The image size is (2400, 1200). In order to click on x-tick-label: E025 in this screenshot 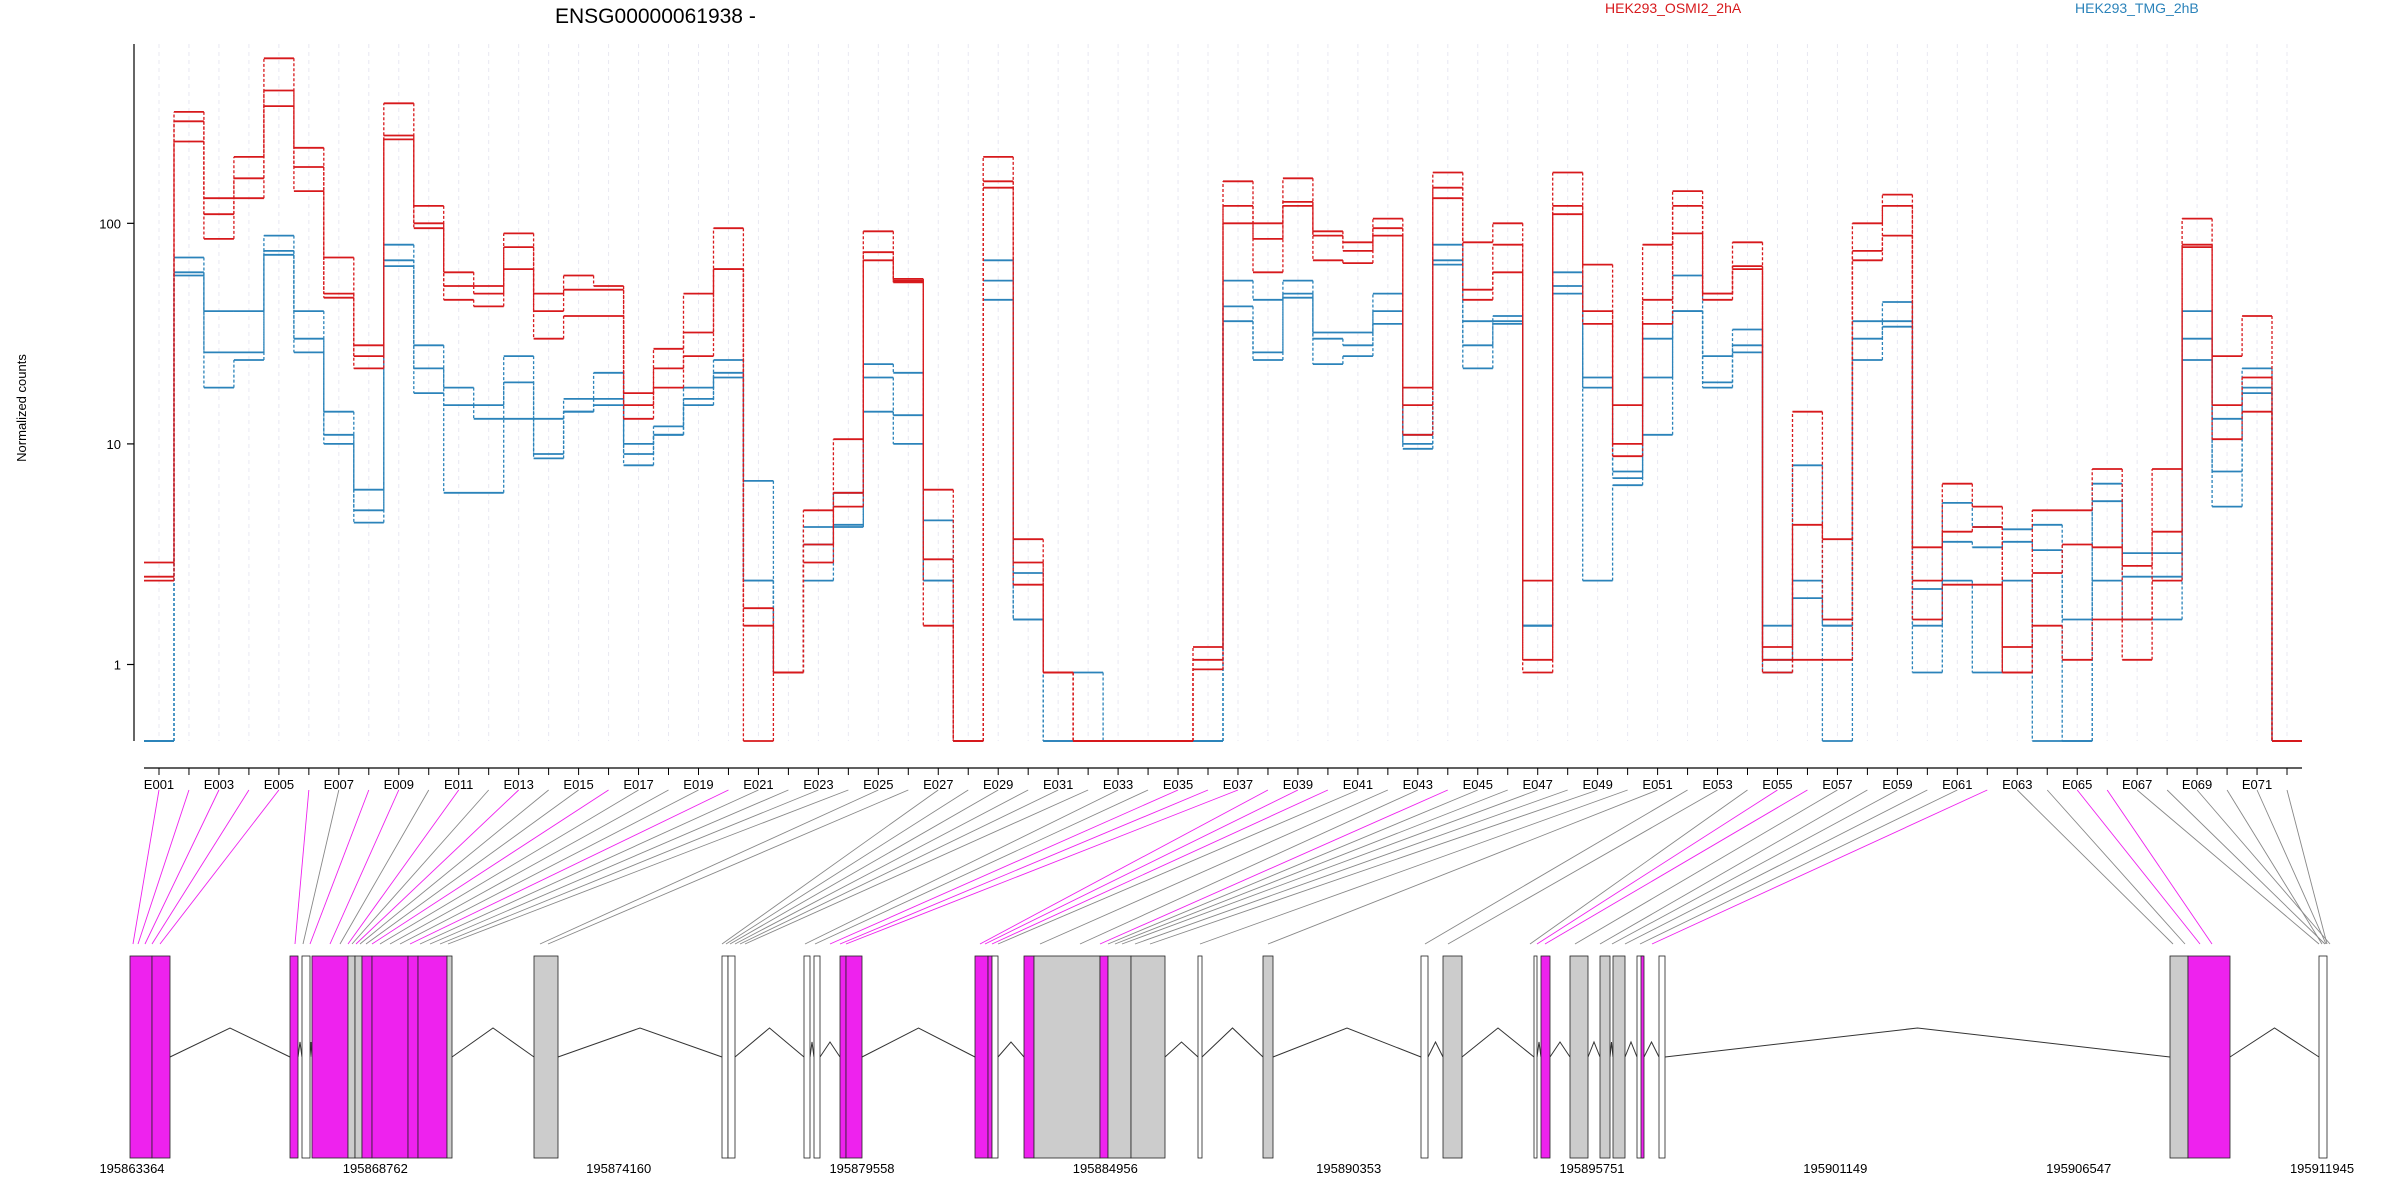, I will do `click(878, 784)`.